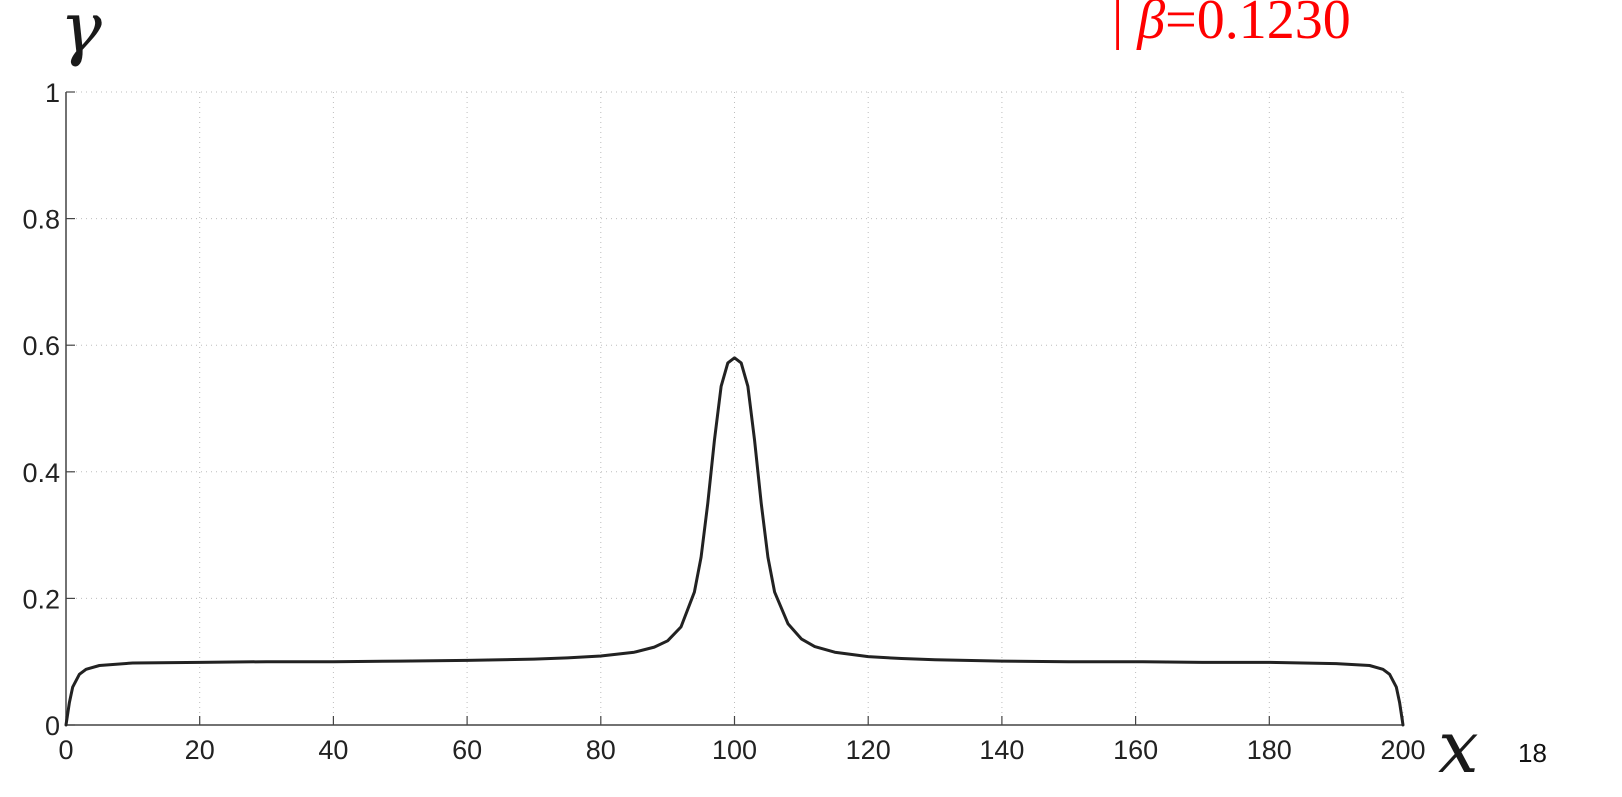 Image resolution: width=1622 pixels, height=797 pixels. I want to click on x-tick-label-6: 120, so click(868, 750).